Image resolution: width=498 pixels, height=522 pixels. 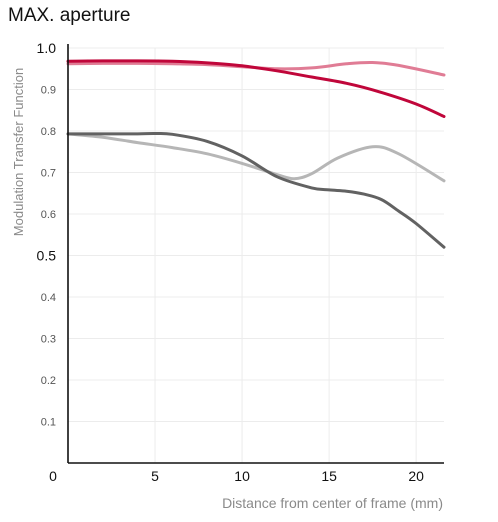 I want to click on x-tick-labels: 0 5 10 15 20, so click(x=236, y=476).